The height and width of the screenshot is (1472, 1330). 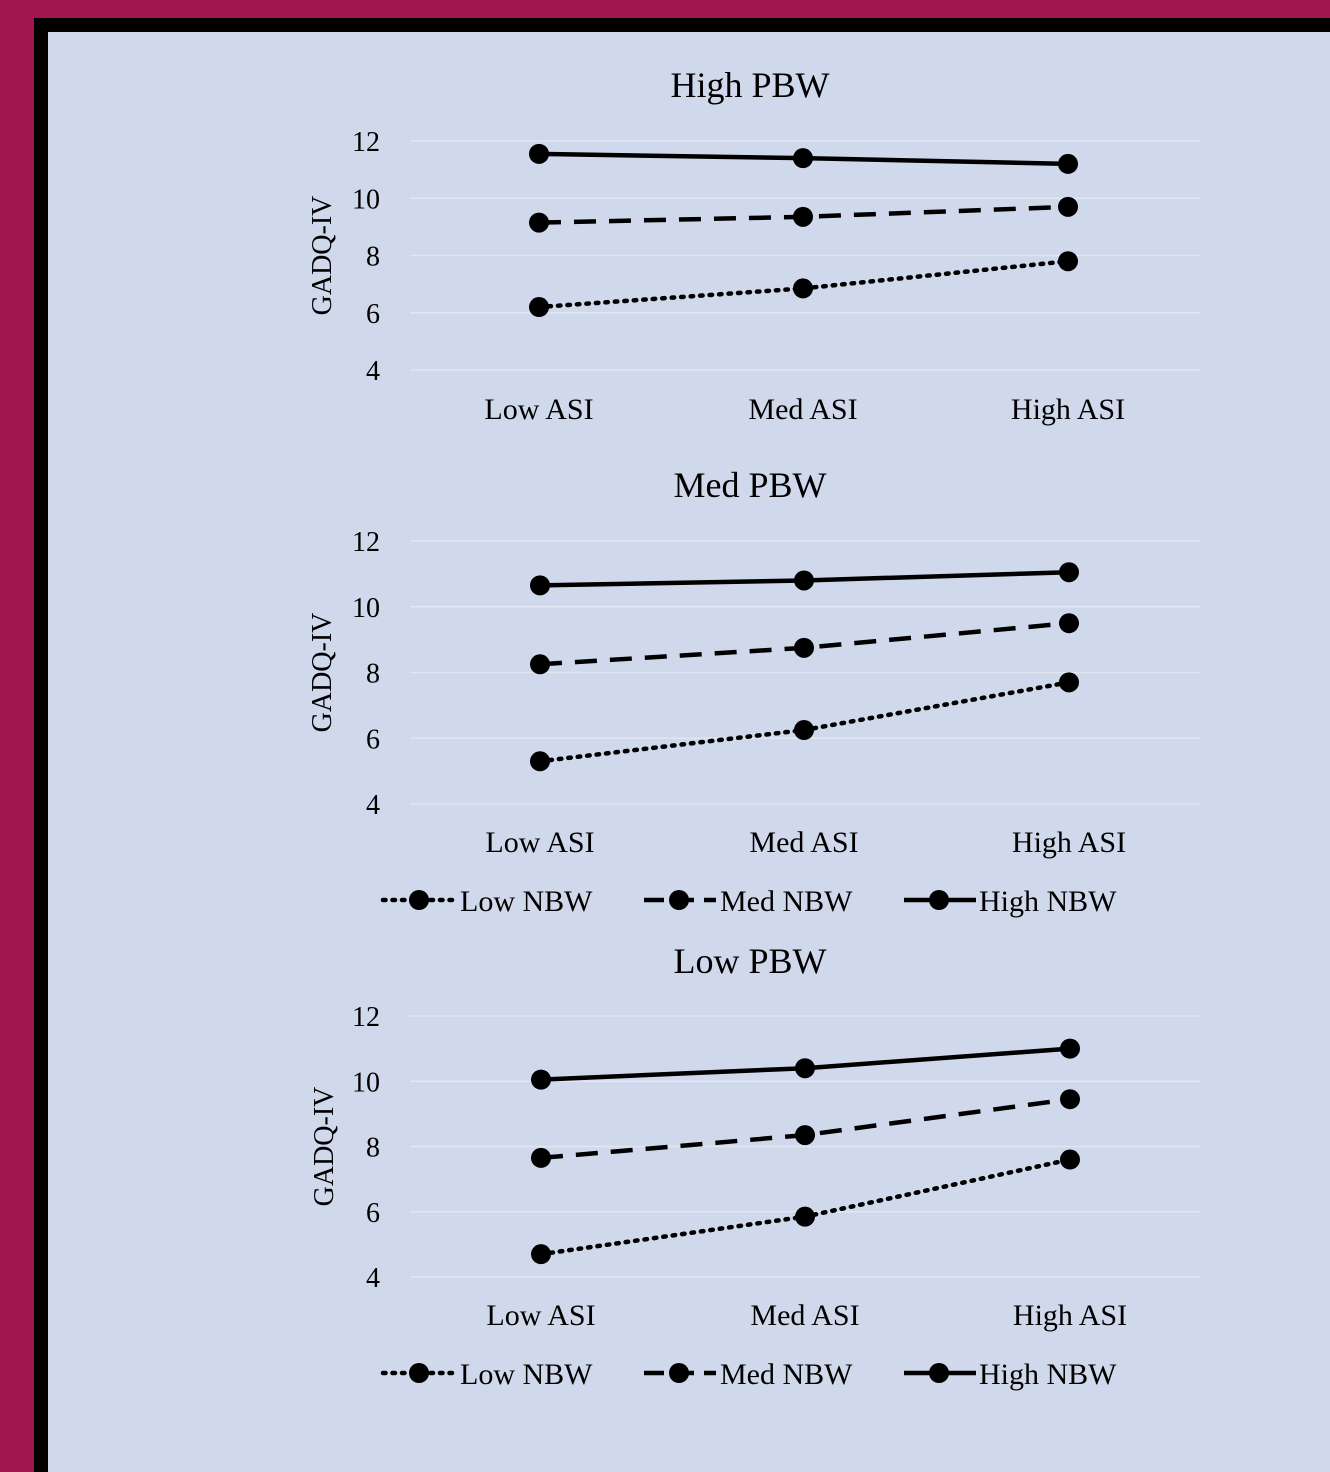 What do you see at coordinates (750, 961) in the screenshot?
I see `chart-title: Low PBW` at bounding box center [750, 961].